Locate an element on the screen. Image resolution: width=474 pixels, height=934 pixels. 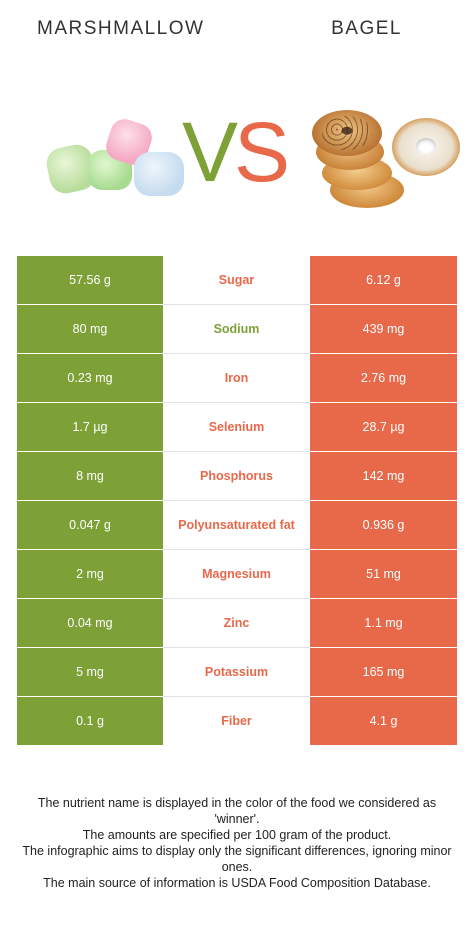
table-row: 0.047 g Polyunsaturated fat 0.936 g is located at coordinates (237, 525).